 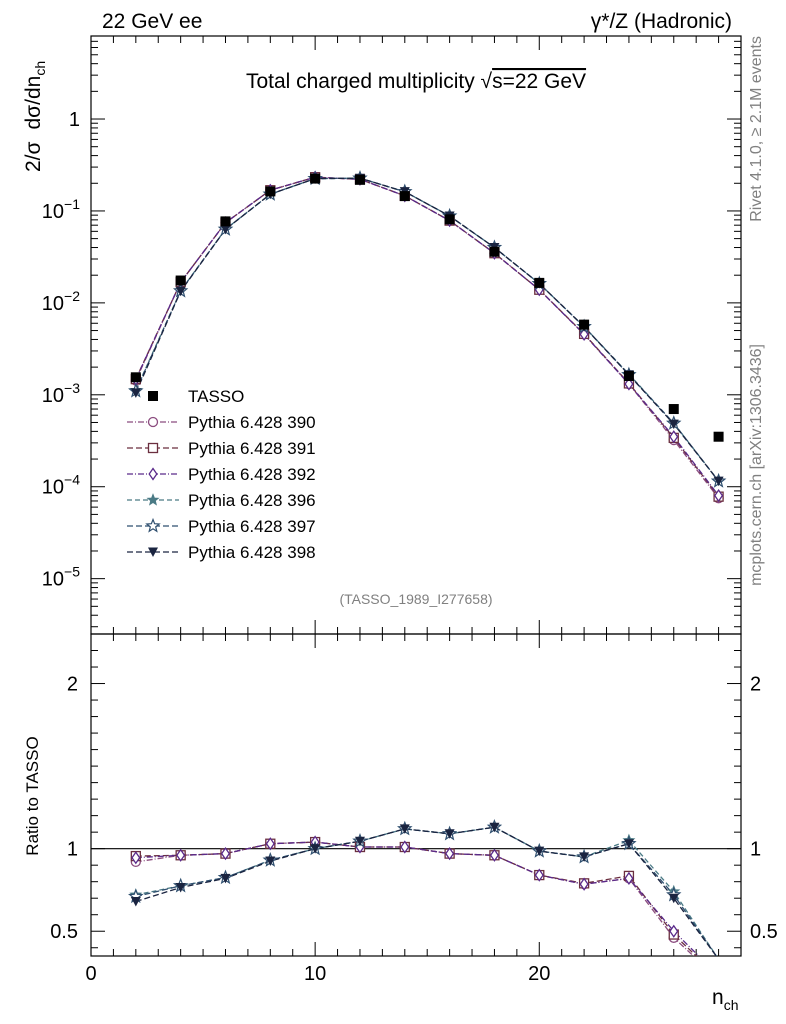 What do you see at coordinates (252, 448) in the screenshot?
I see `legend-label: Pythia 6.428 391` at bounding box center [252, 448].